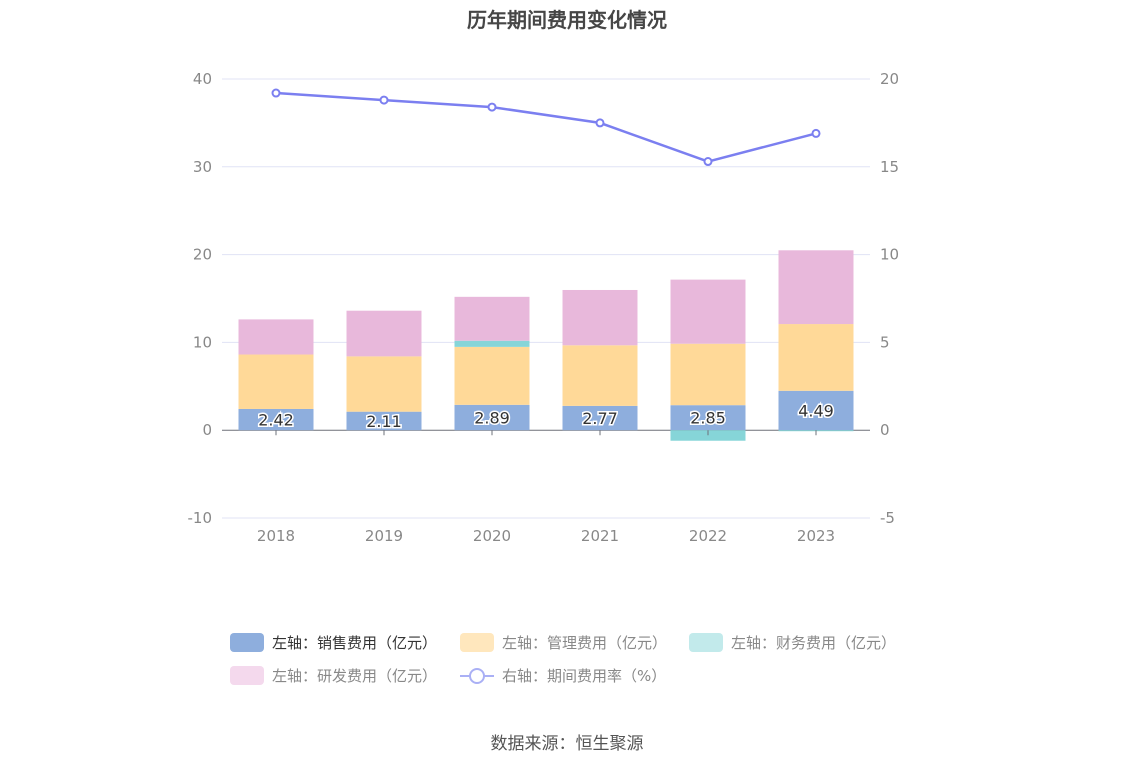 The height and width of the screenshot is (766, 1134). I want to click on data-label: 2.11, so click(384, 421).